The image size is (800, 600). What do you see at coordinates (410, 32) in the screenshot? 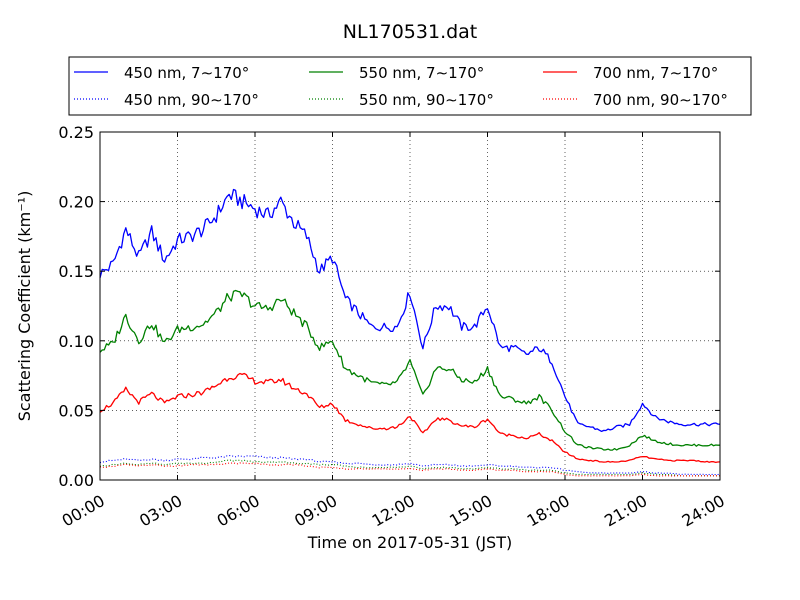
I see `chart-title: NL170531.dat` at bounding box center [410, 32].